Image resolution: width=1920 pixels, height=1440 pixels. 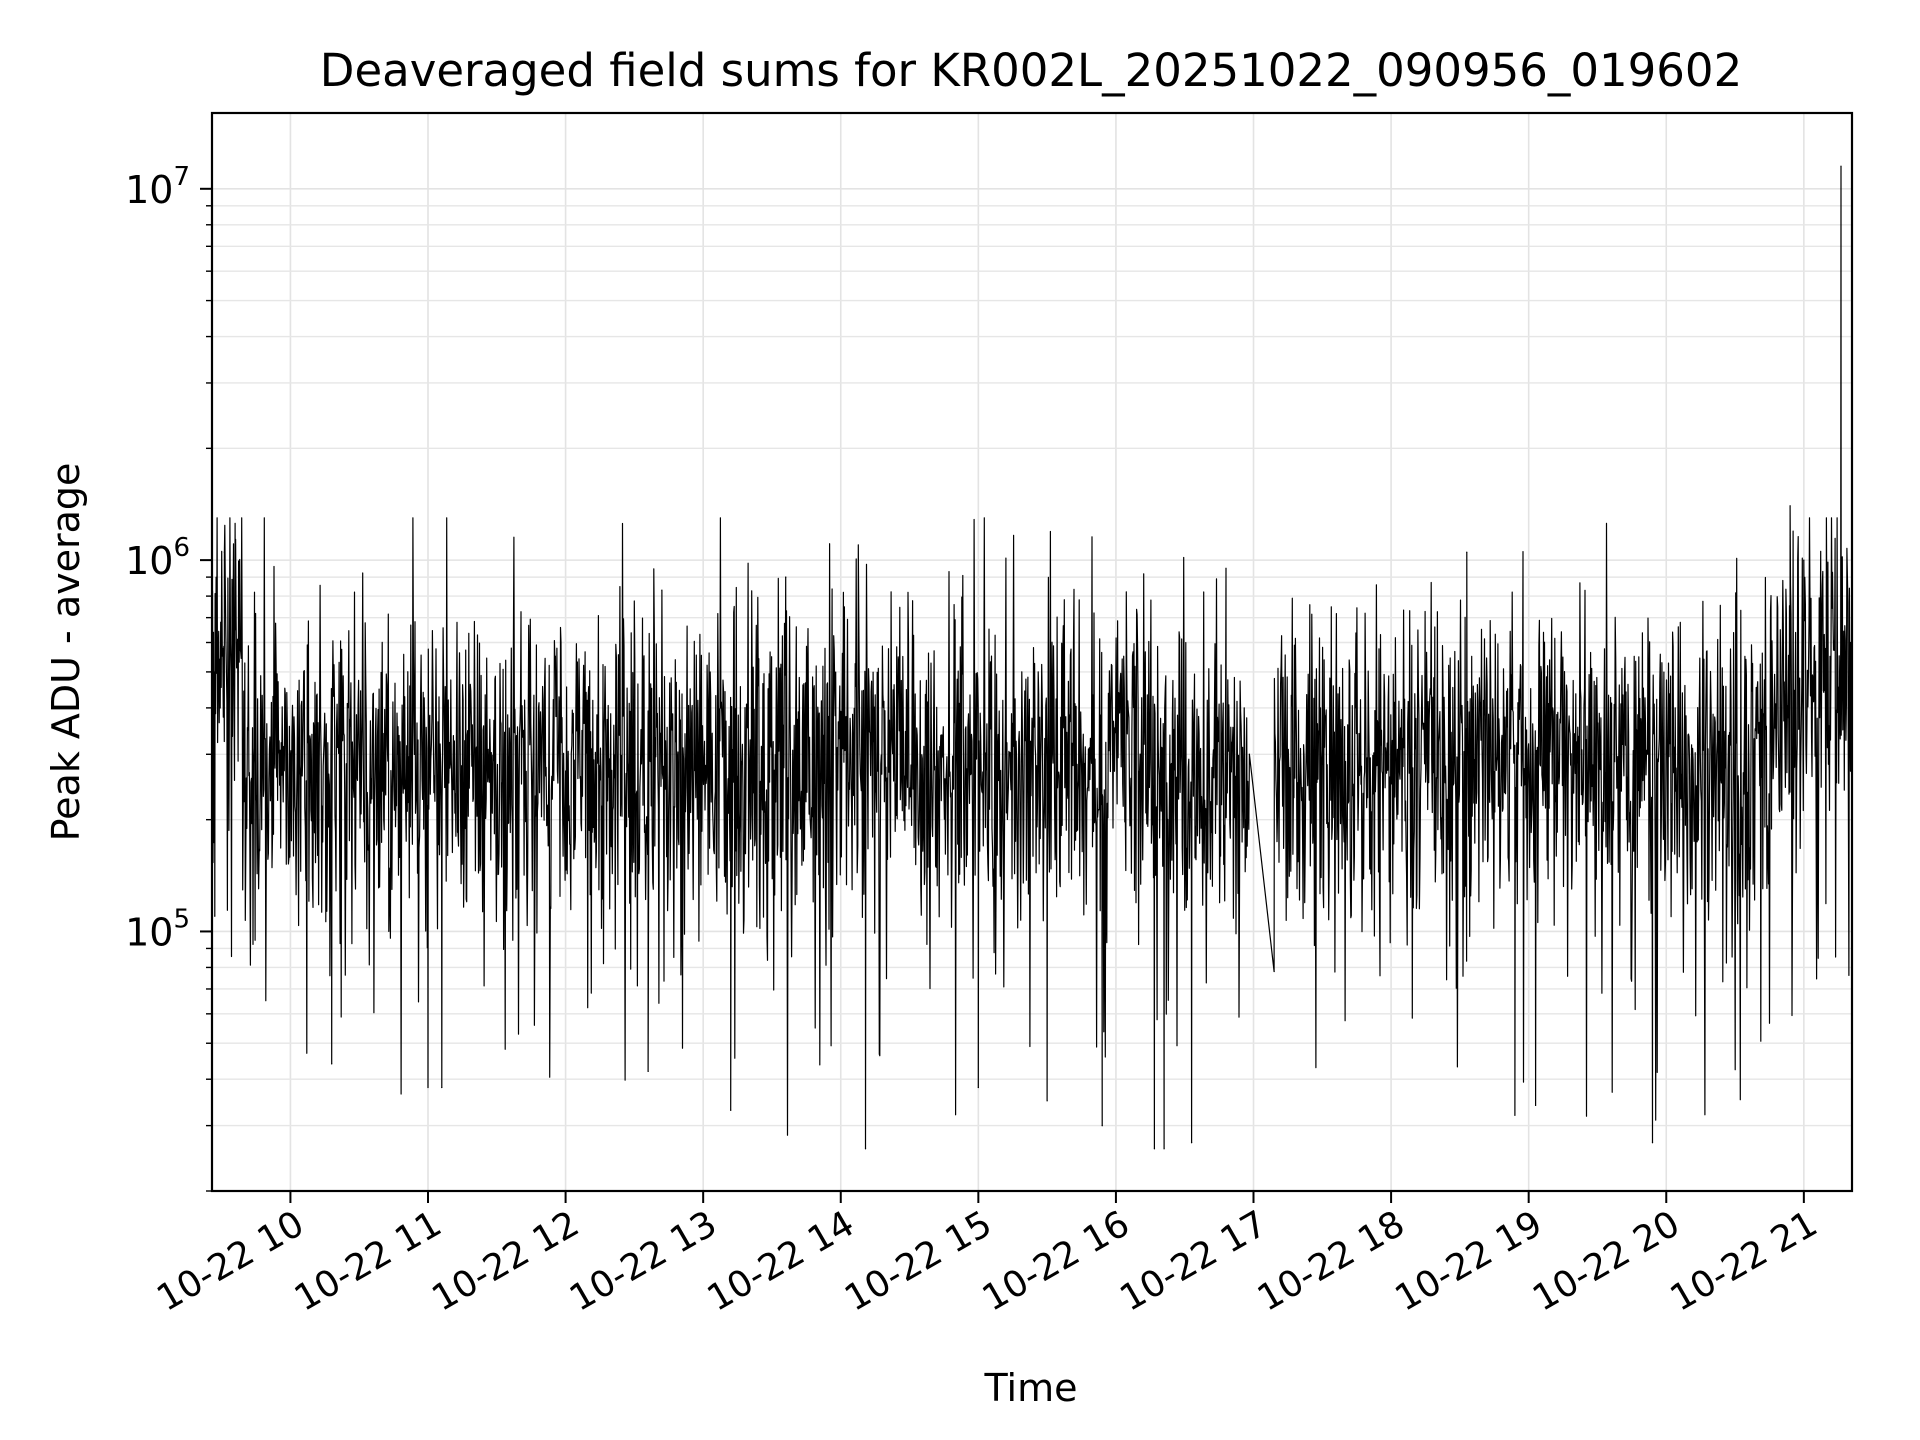 I want to click on x-tick-label: 10-22 13, so click(x=643, y=1261).